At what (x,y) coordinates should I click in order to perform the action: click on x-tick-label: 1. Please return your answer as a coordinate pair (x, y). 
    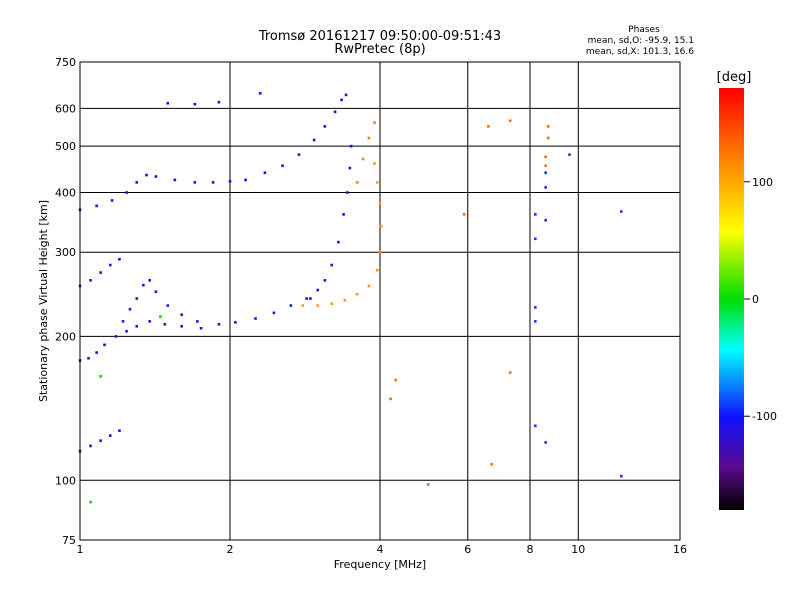
    Looking at the image, I should click on (80, 549).